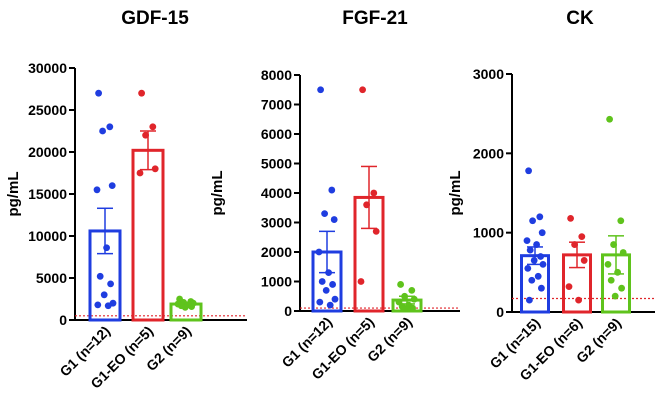  Describe the element at coordinates (500, 312) in the screenshot. I see `chart3-y-tick-label: 0` at that location.